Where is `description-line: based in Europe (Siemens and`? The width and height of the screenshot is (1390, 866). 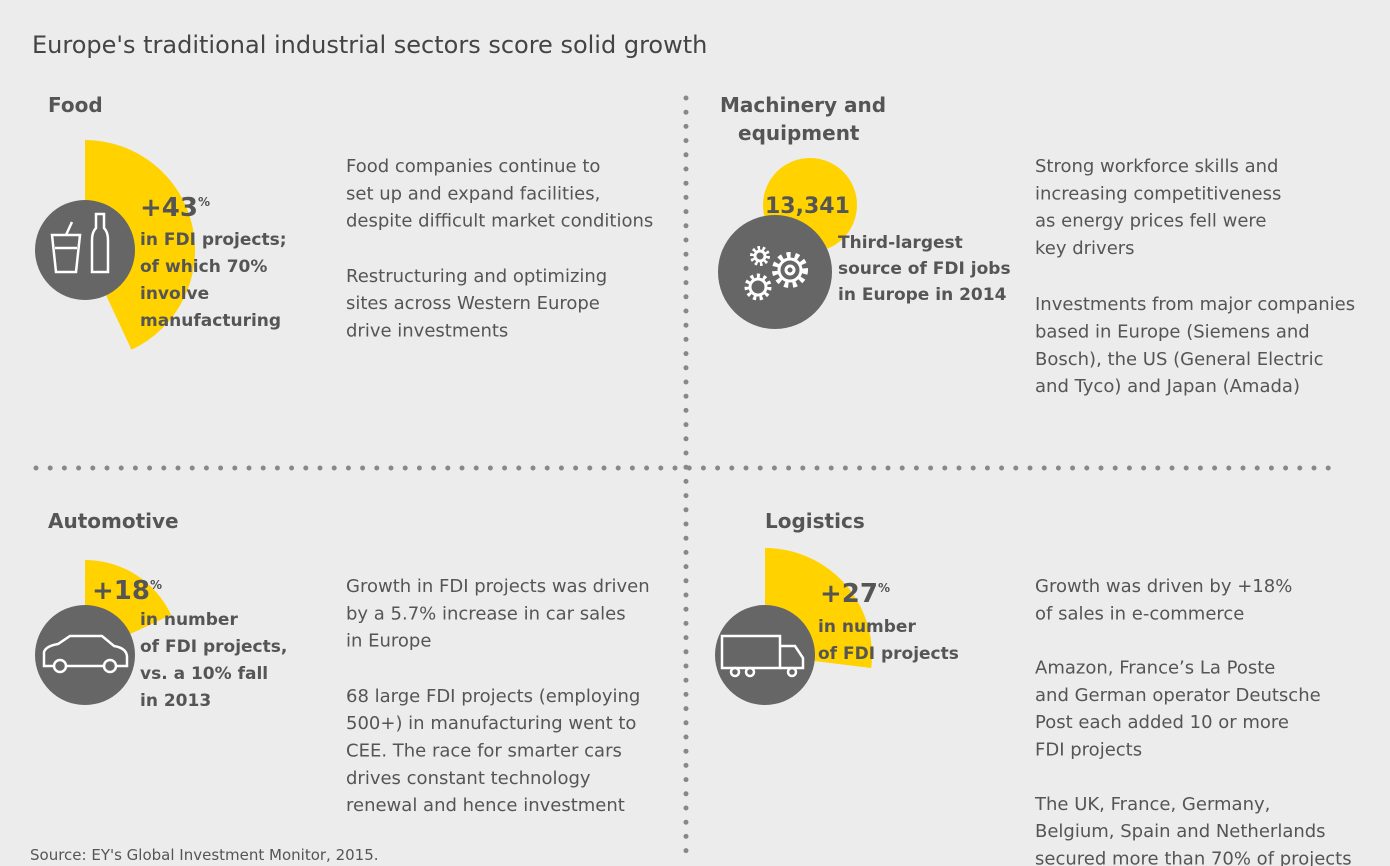 description-line: based in Europe (Siemens and is located at coordinates (1172, 332).